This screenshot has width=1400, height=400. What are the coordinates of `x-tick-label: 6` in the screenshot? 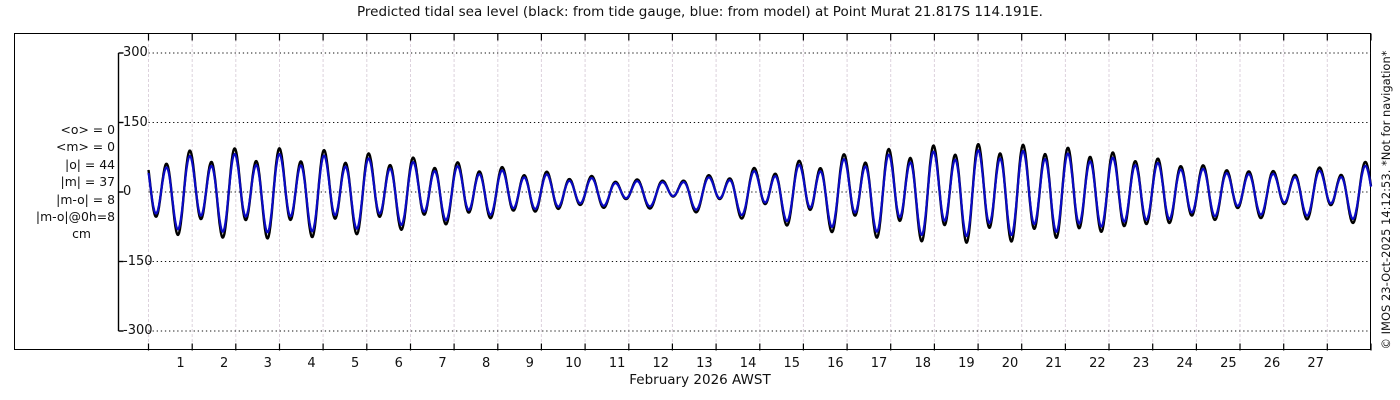 It's located at (398, 363).